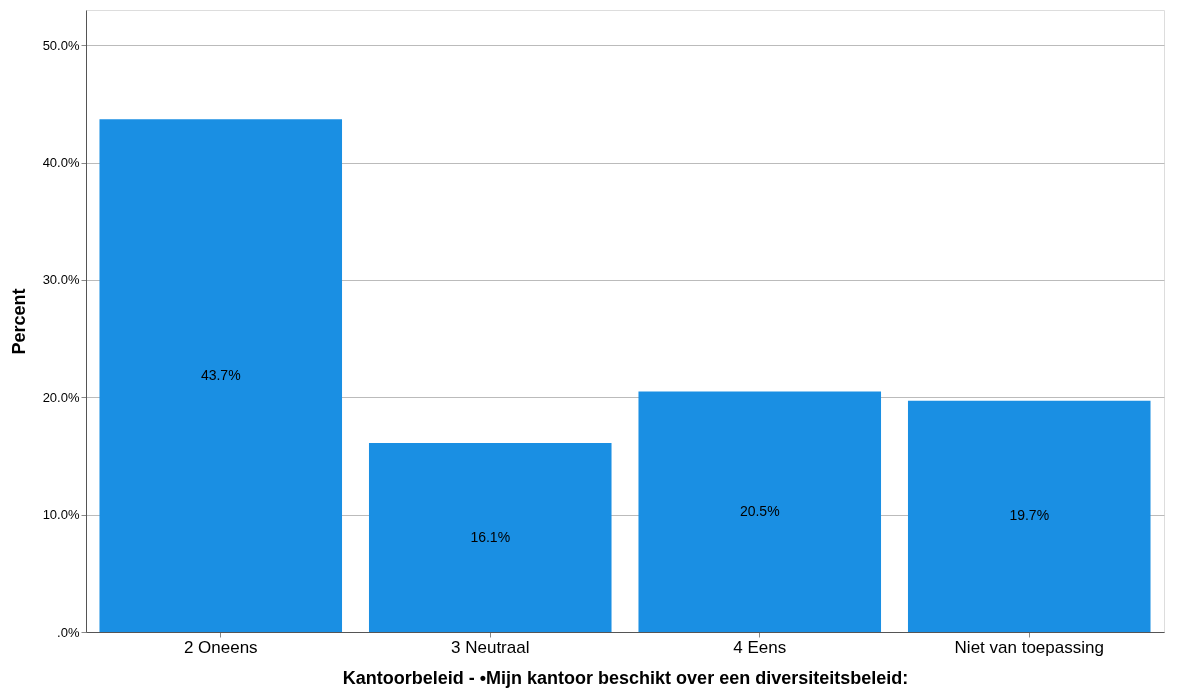  I want to click on data-label: 19.7%, so click(1029, 515).